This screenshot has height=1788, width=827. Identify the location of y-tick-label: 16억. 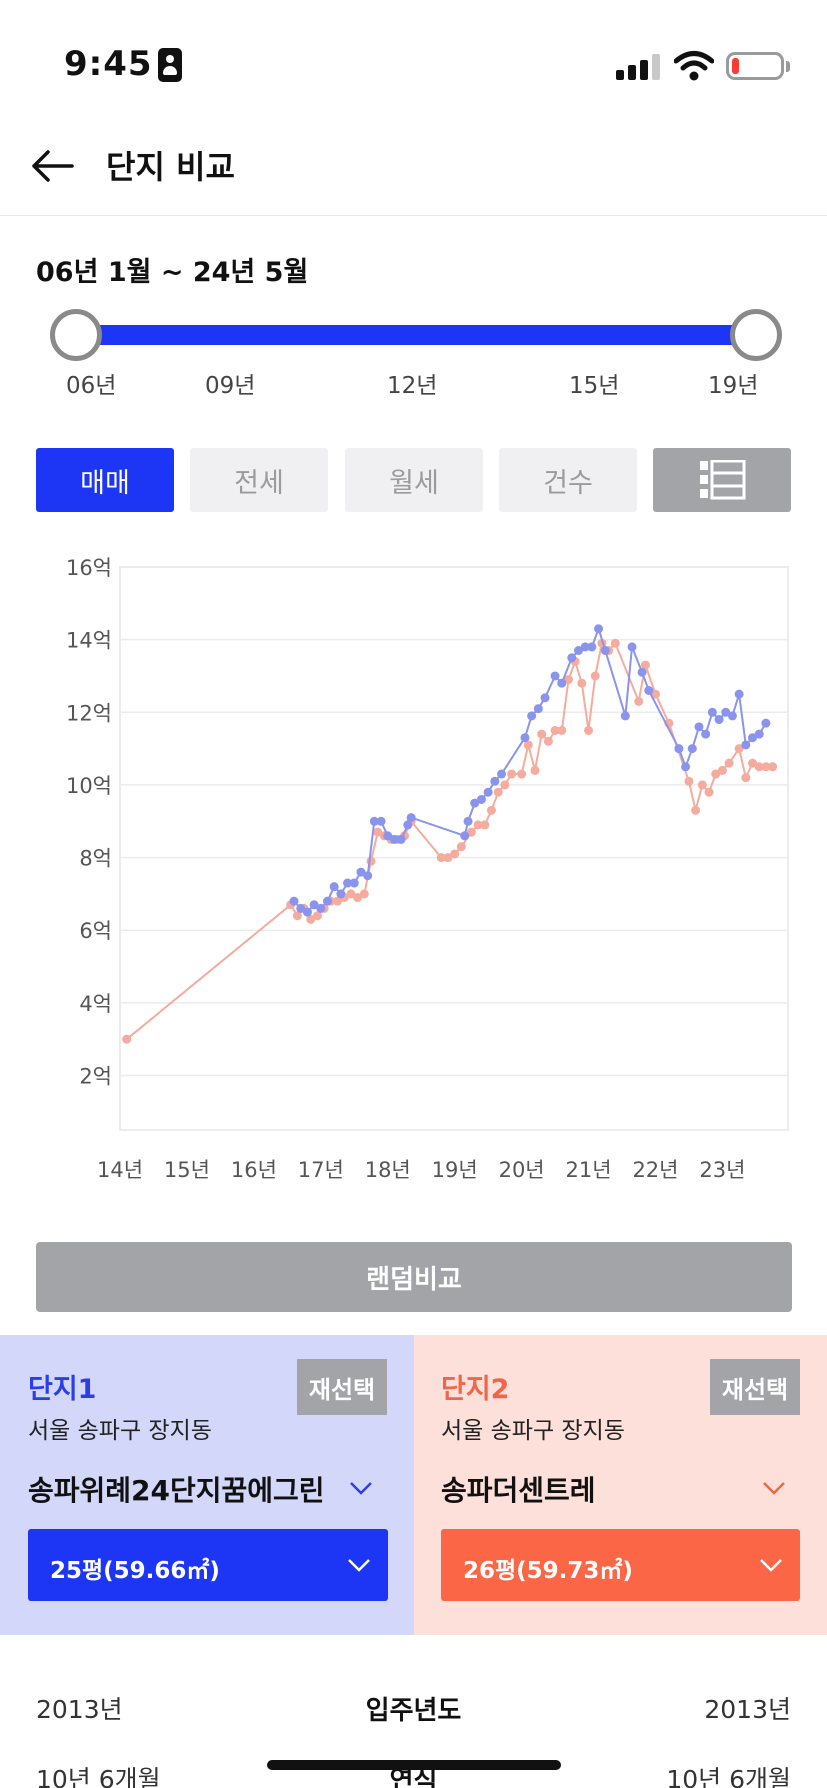
(89, 568).